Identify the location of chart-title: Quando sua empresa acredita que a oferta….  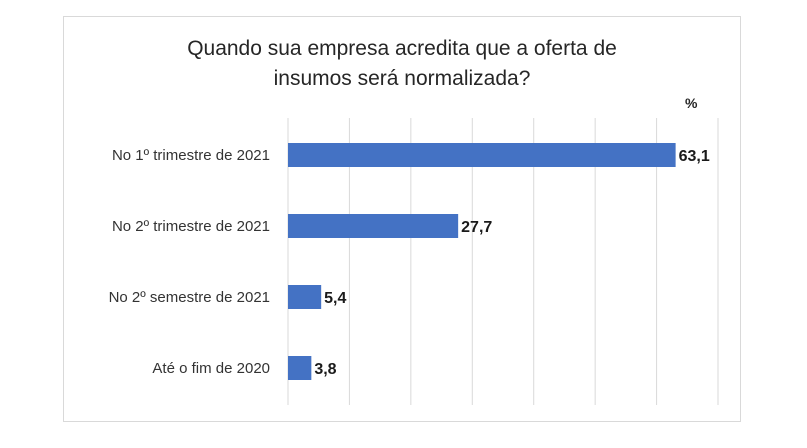
(402, 63).